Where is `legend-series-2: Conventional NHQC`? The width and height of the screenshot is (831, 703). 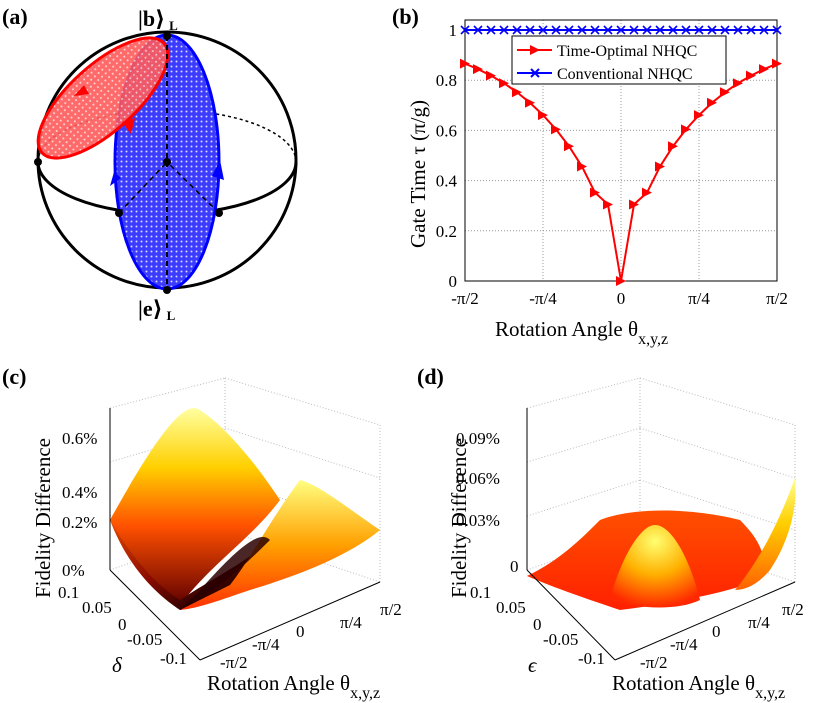 legend-series-2: Conventional NHQC is located at coordinates (625, 74).